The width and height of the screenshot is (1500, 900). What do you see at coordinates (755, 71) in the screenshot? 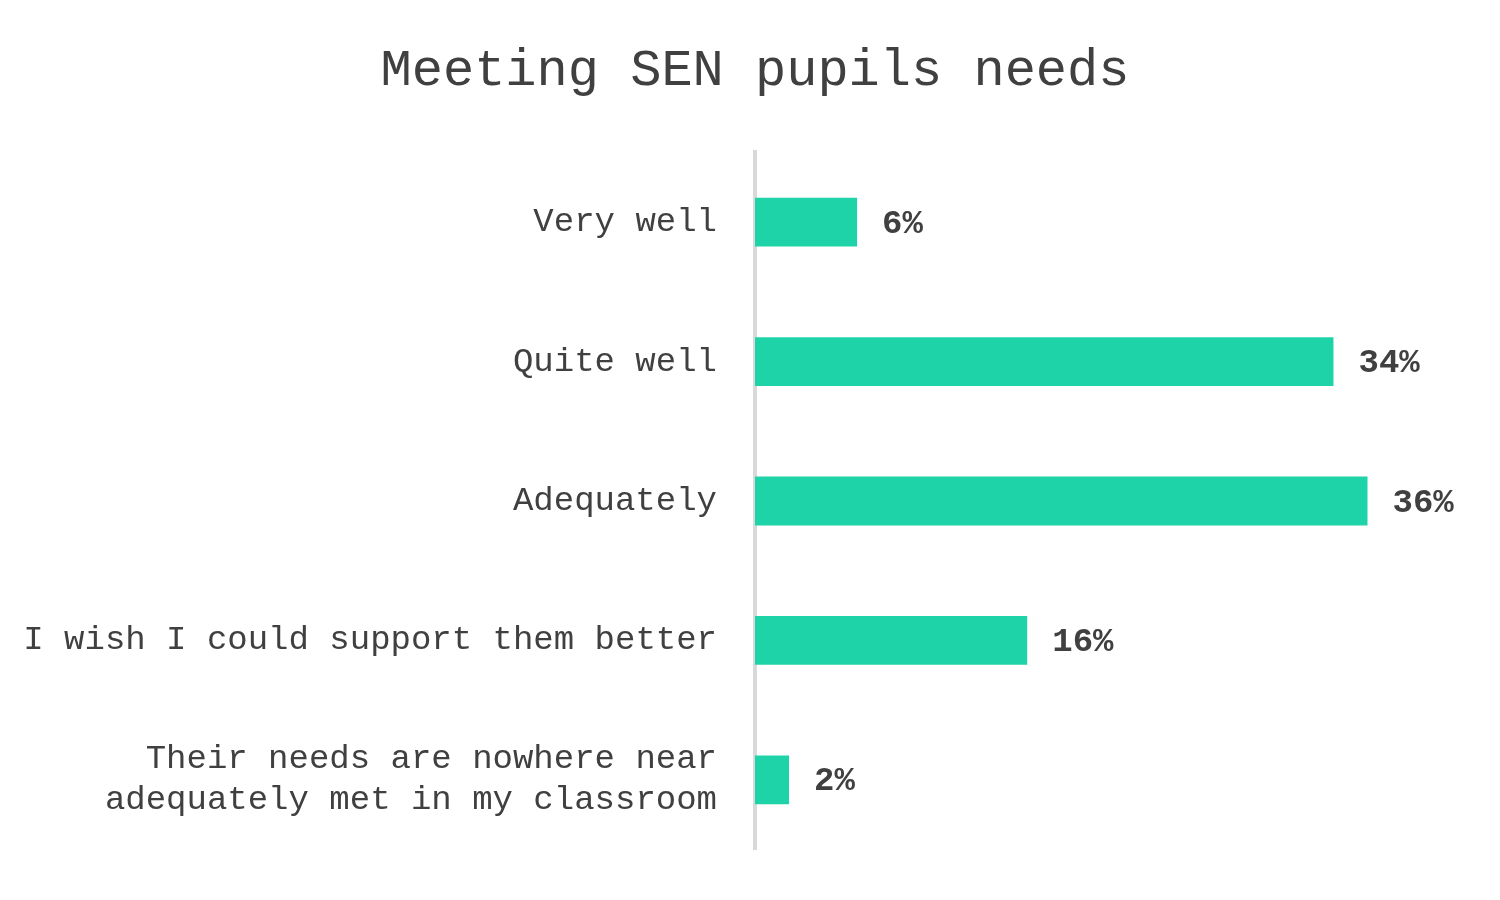
I see `chart-title: Meeting SEN pupils needs` at bounding box center [755, 71].